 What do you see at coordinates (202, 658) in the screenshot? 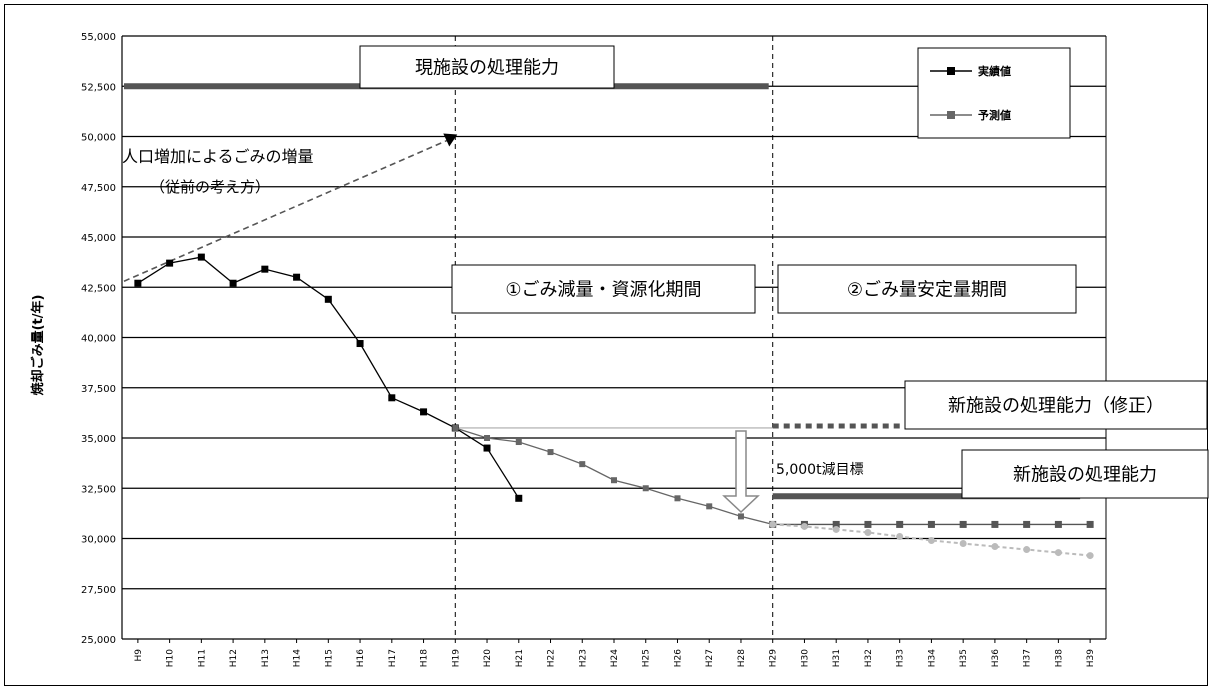
I see `x-tick-label: H11` at bounding box center [202, 658].